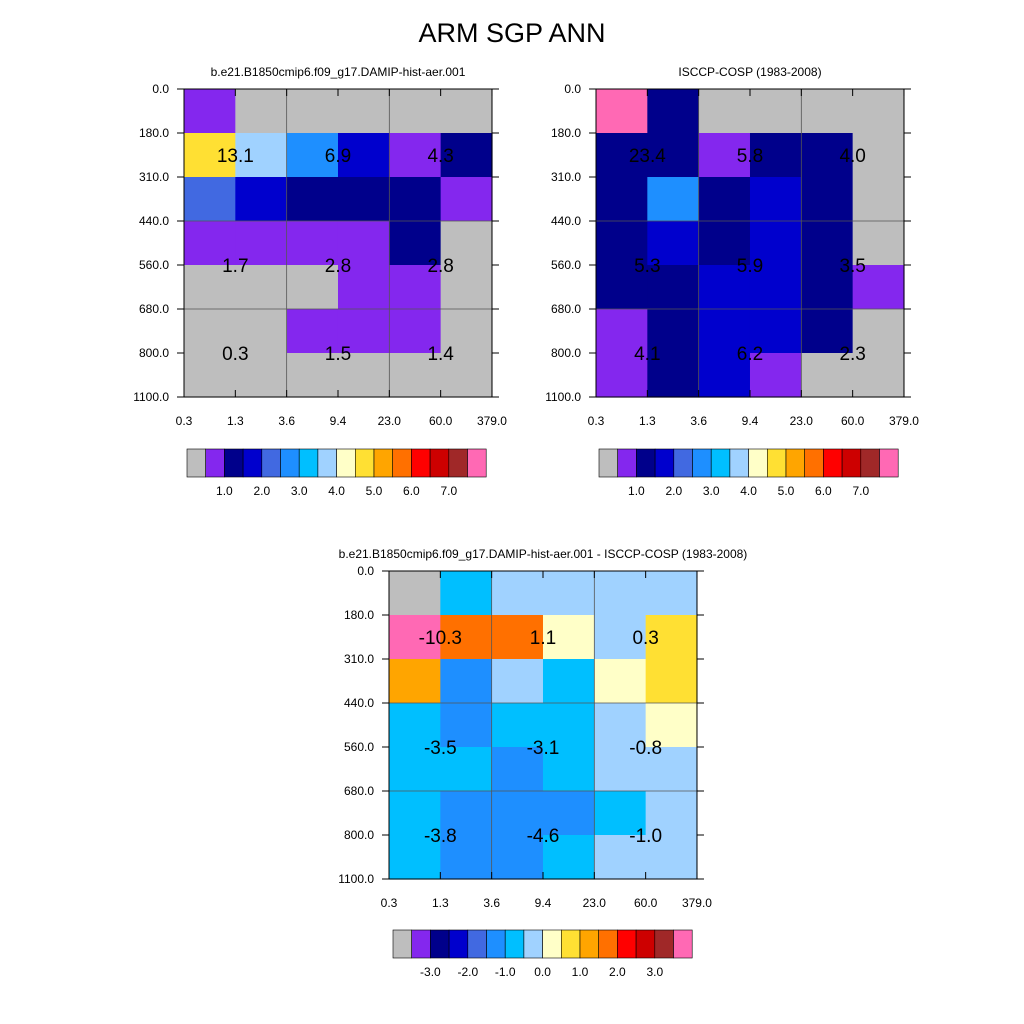 Image resolution: width=1024 pixels, height=1024 pixels. What do you see at coordinates (235, 421) in the screenshot?
I see `x-tick-label: 1.3` at bounding box center [235, 421].